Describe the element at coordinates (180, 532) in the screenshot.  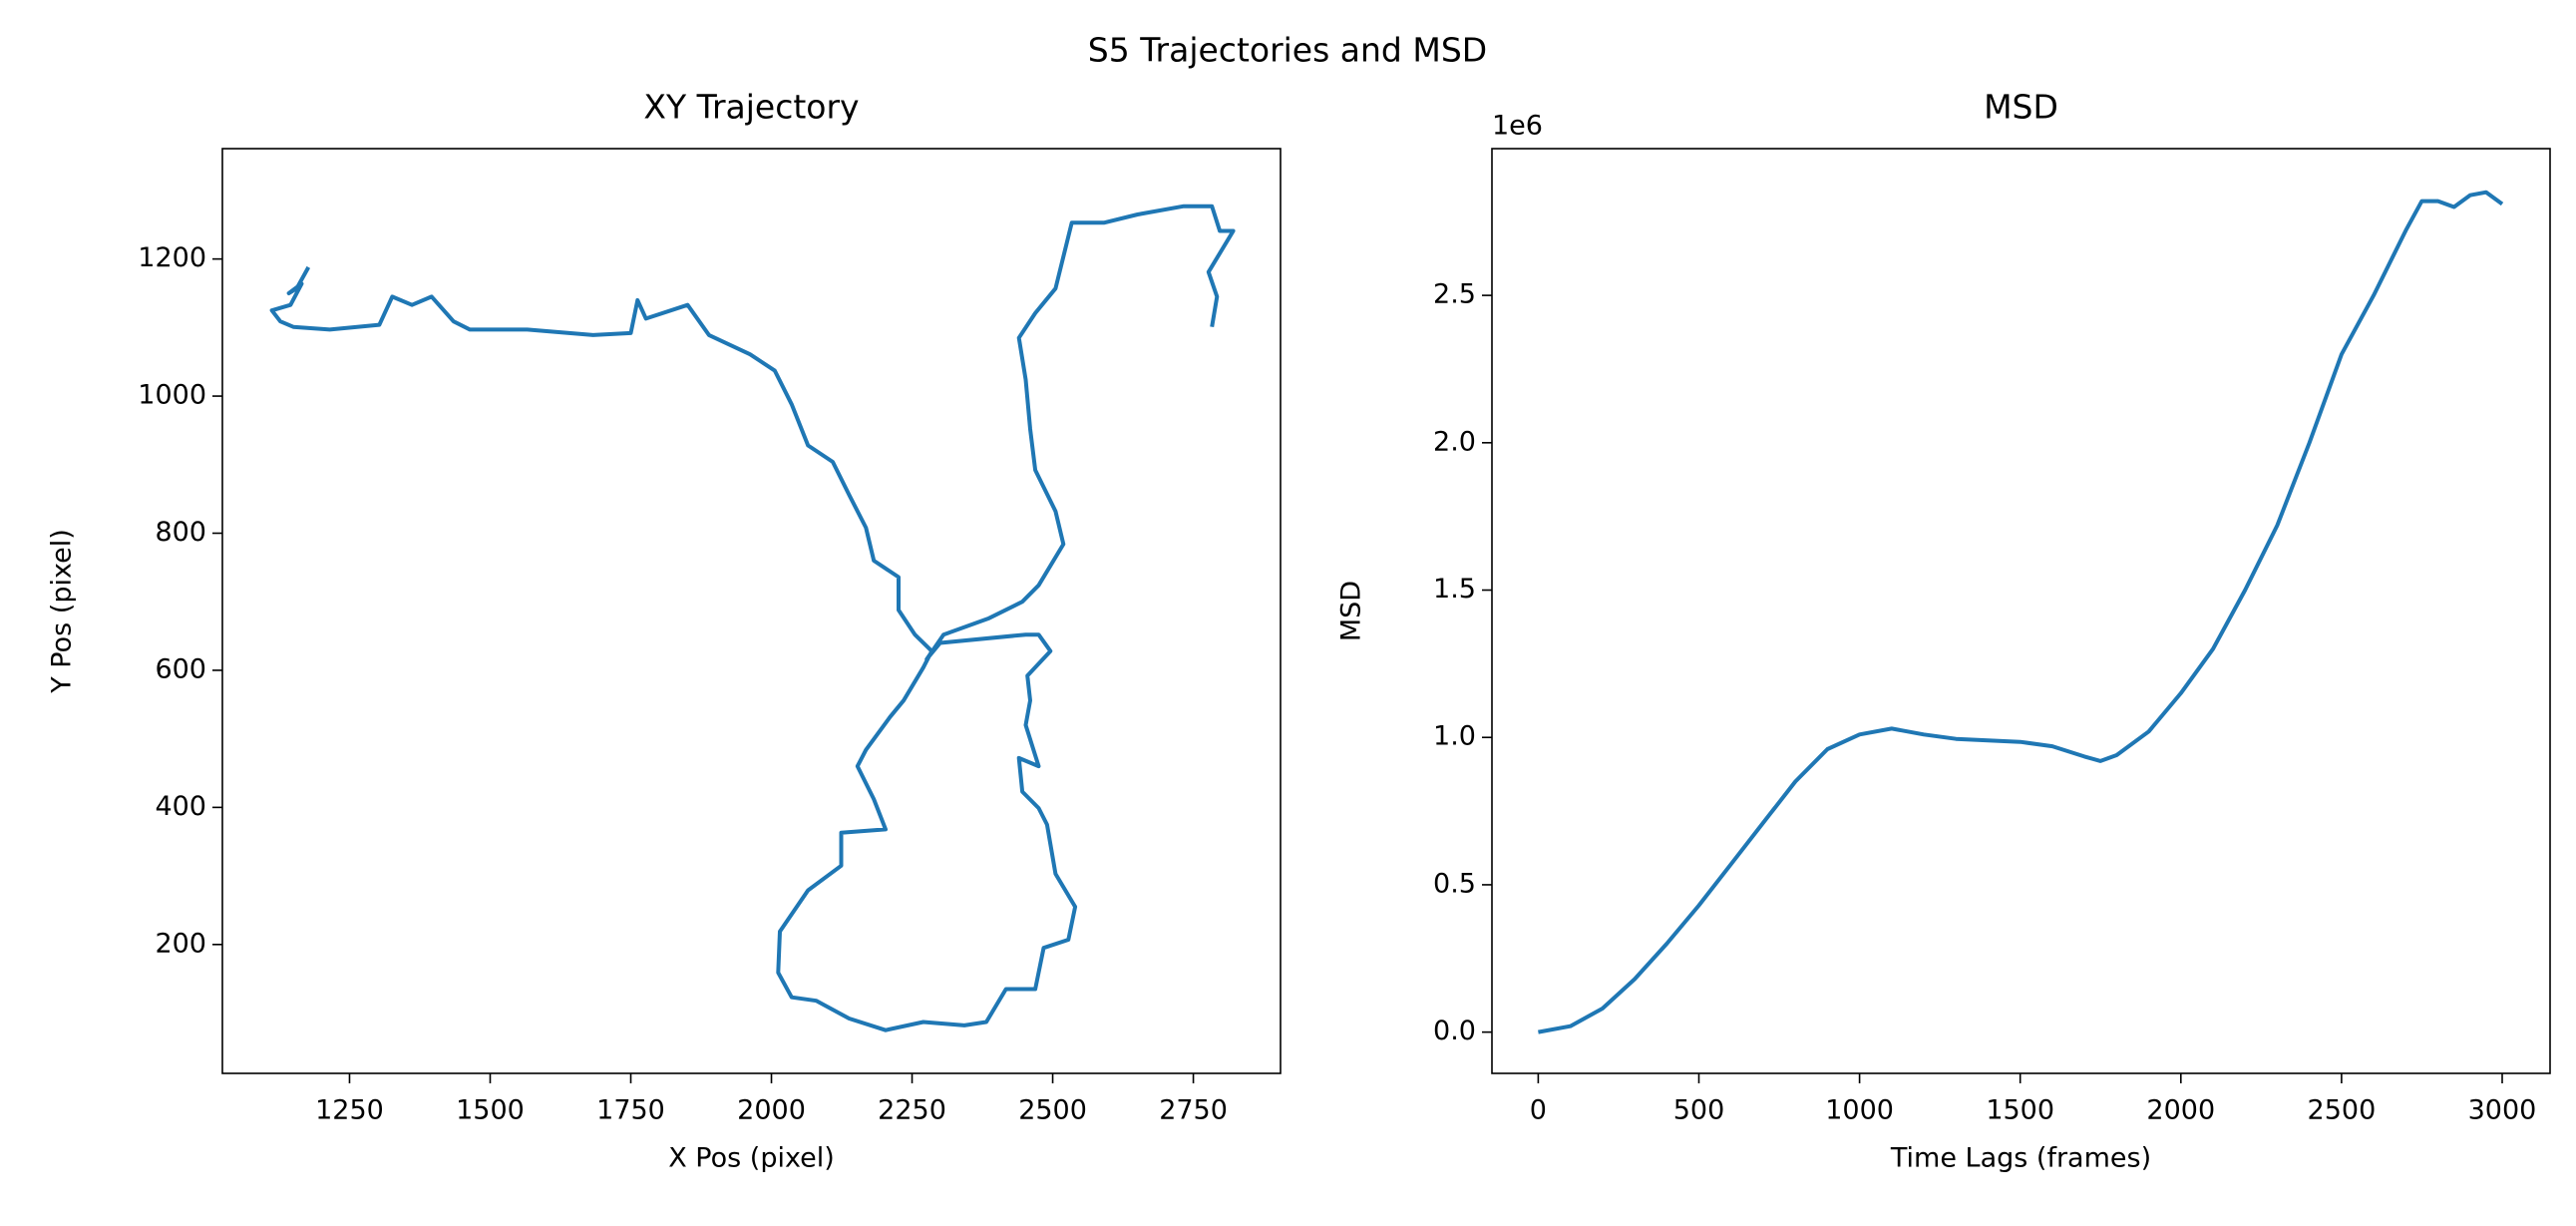
I see `y-tick-label: 800` at that location.